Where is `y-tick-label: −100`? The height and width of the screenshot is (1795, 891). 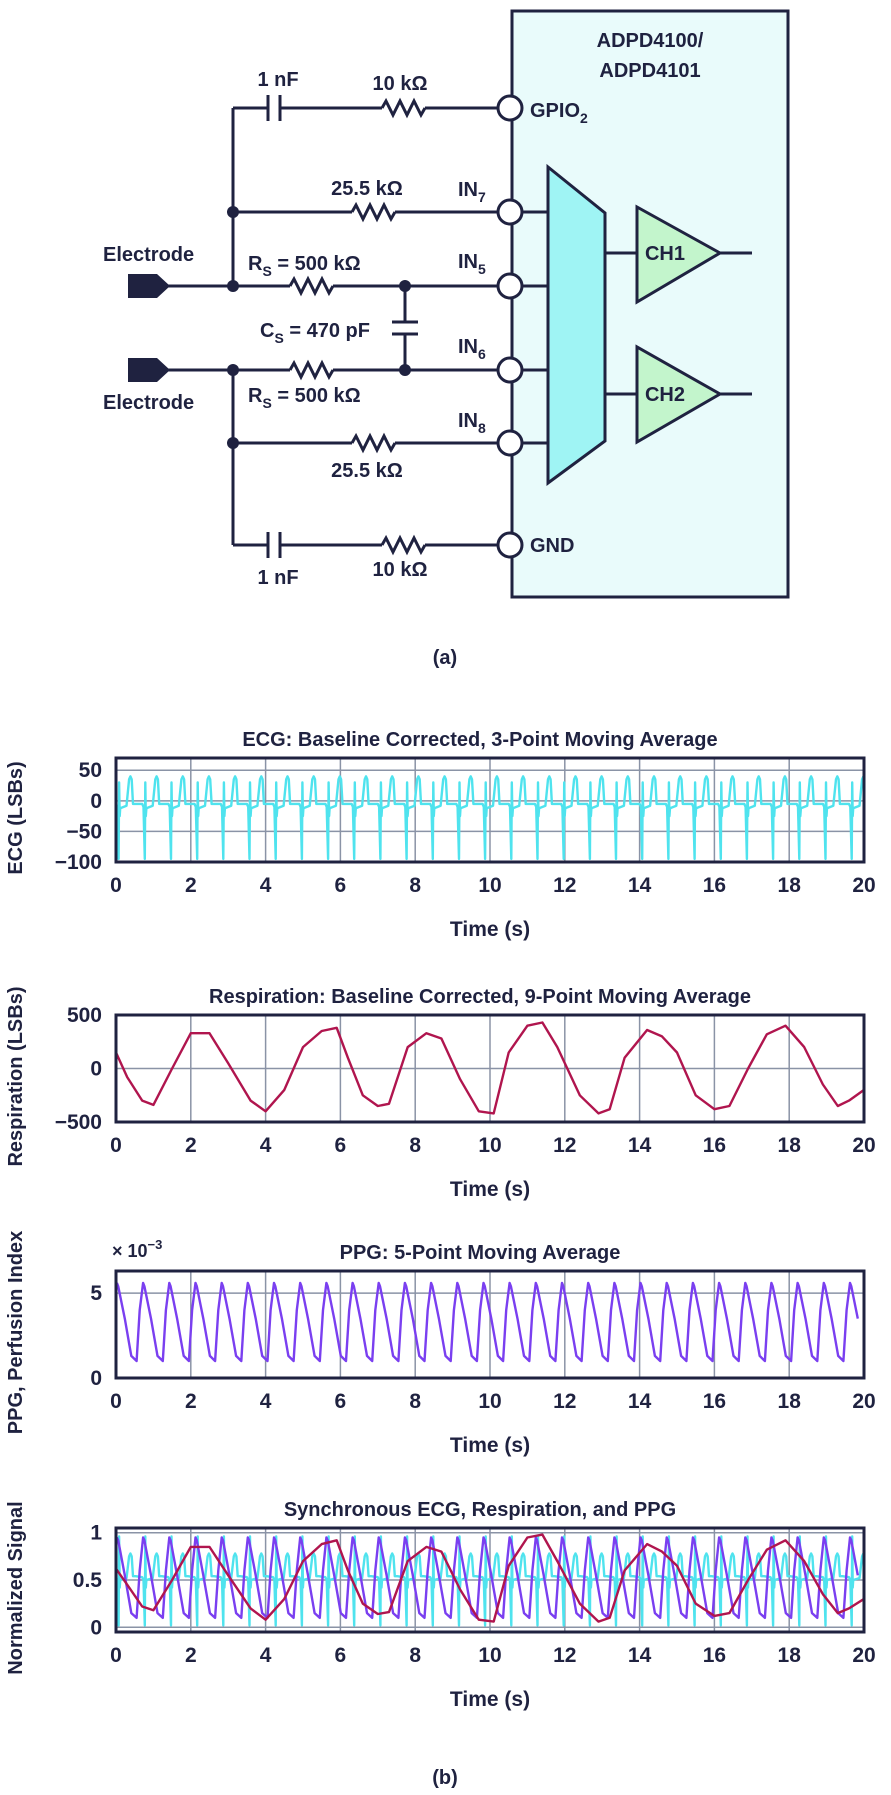 y-tick-label: −100 is located at coordinates (78, 862).